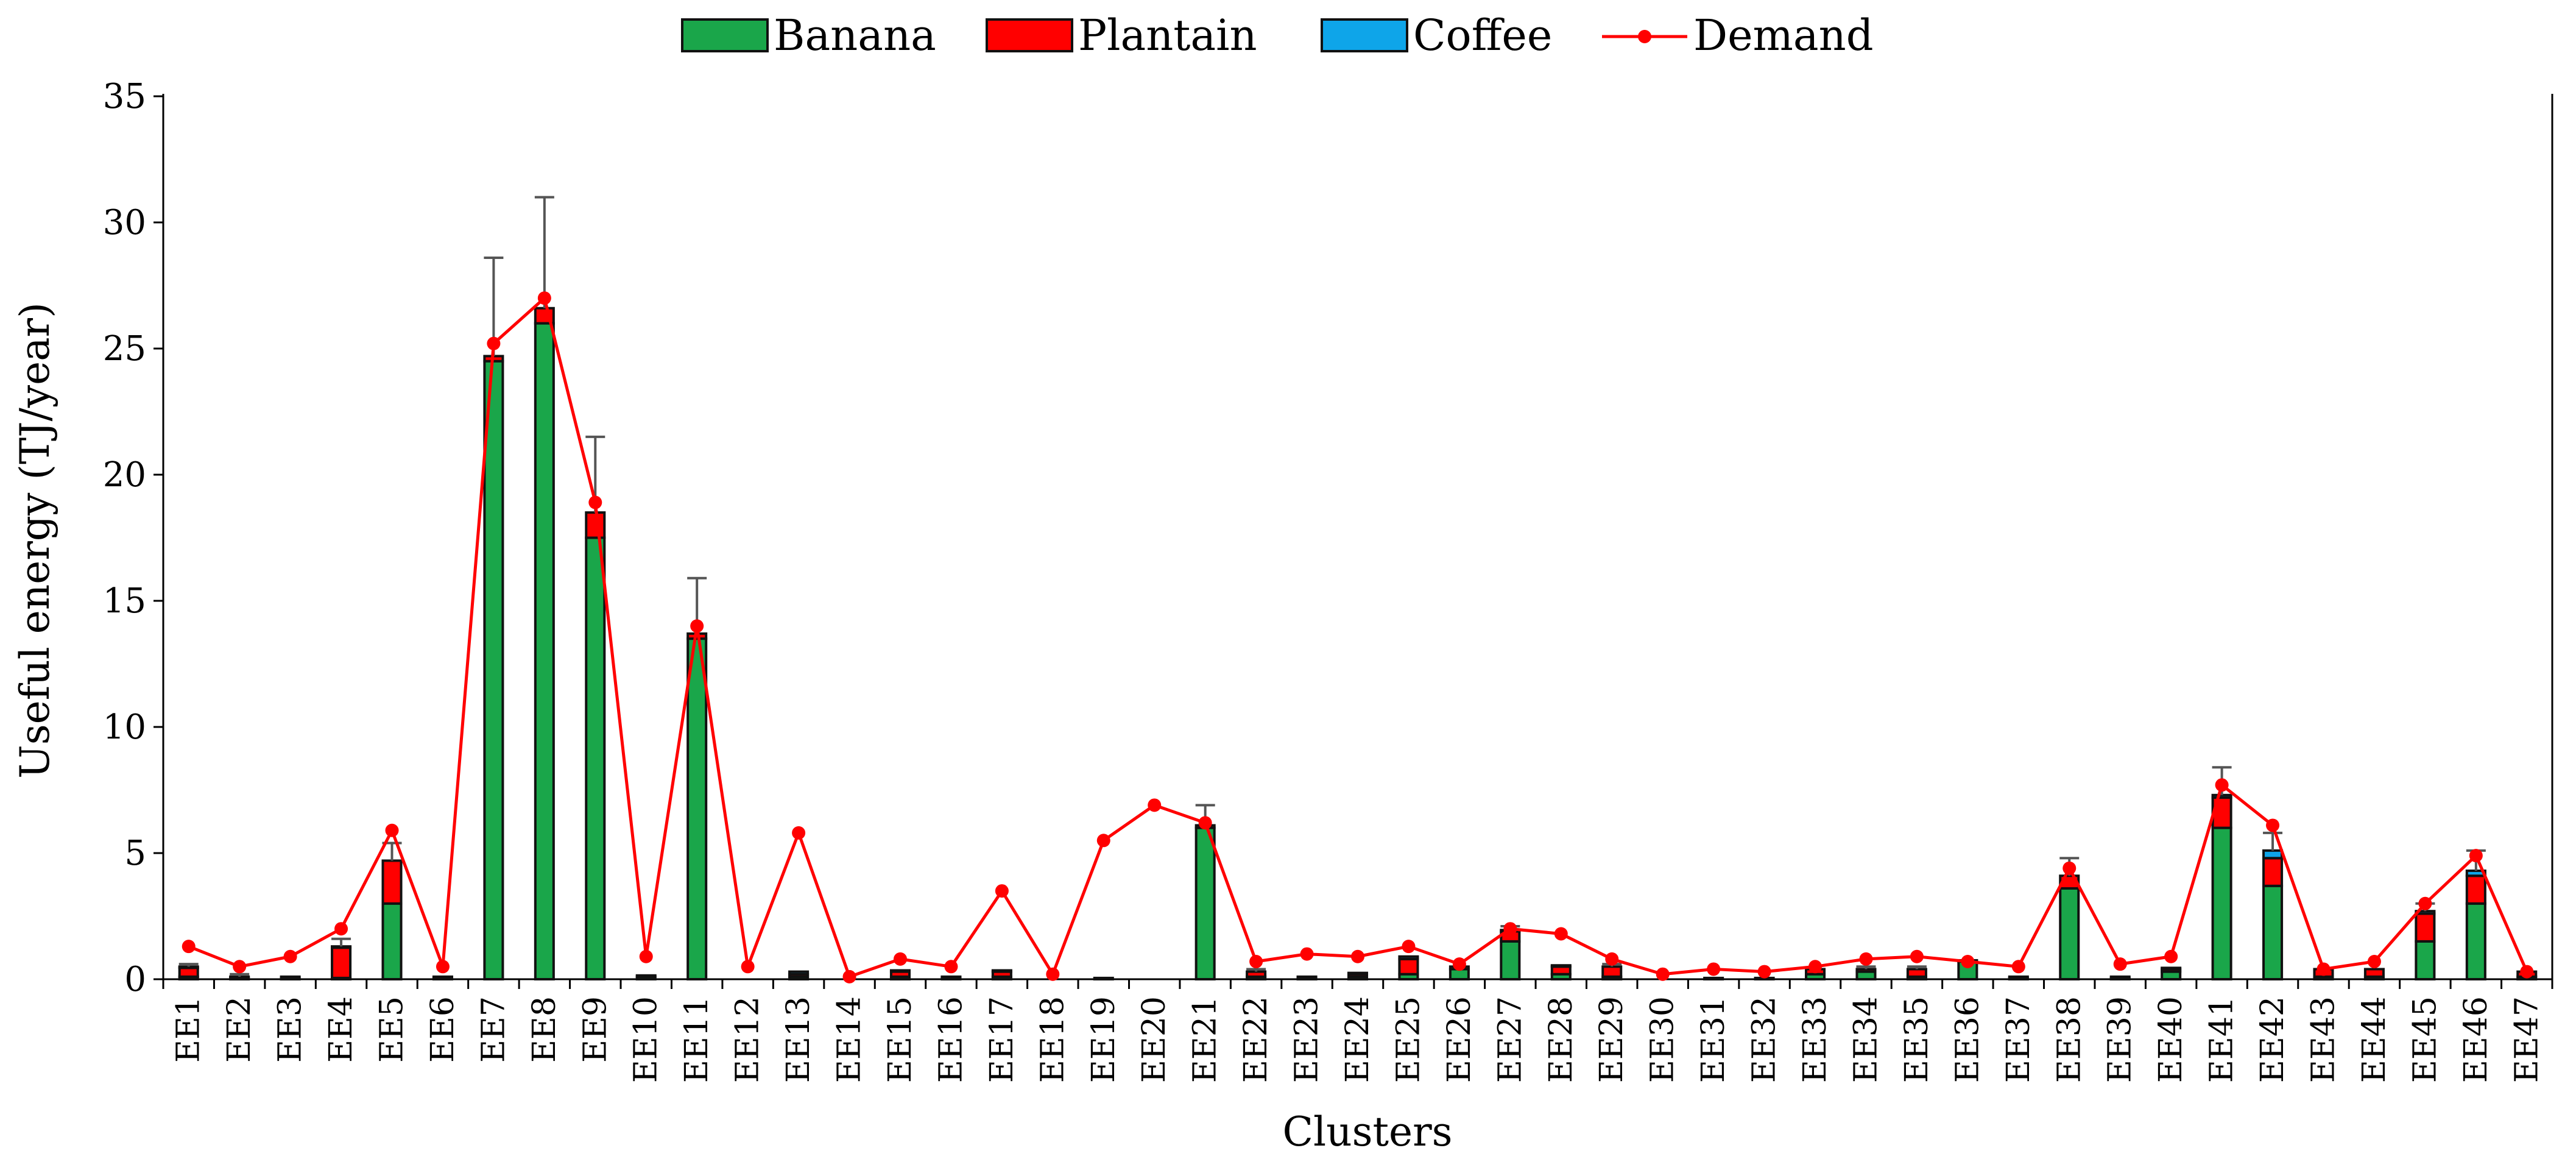 This screenshot has height=1173, width=2576. I want to click on x-tick-label: EE34, so click(1865, 1039).